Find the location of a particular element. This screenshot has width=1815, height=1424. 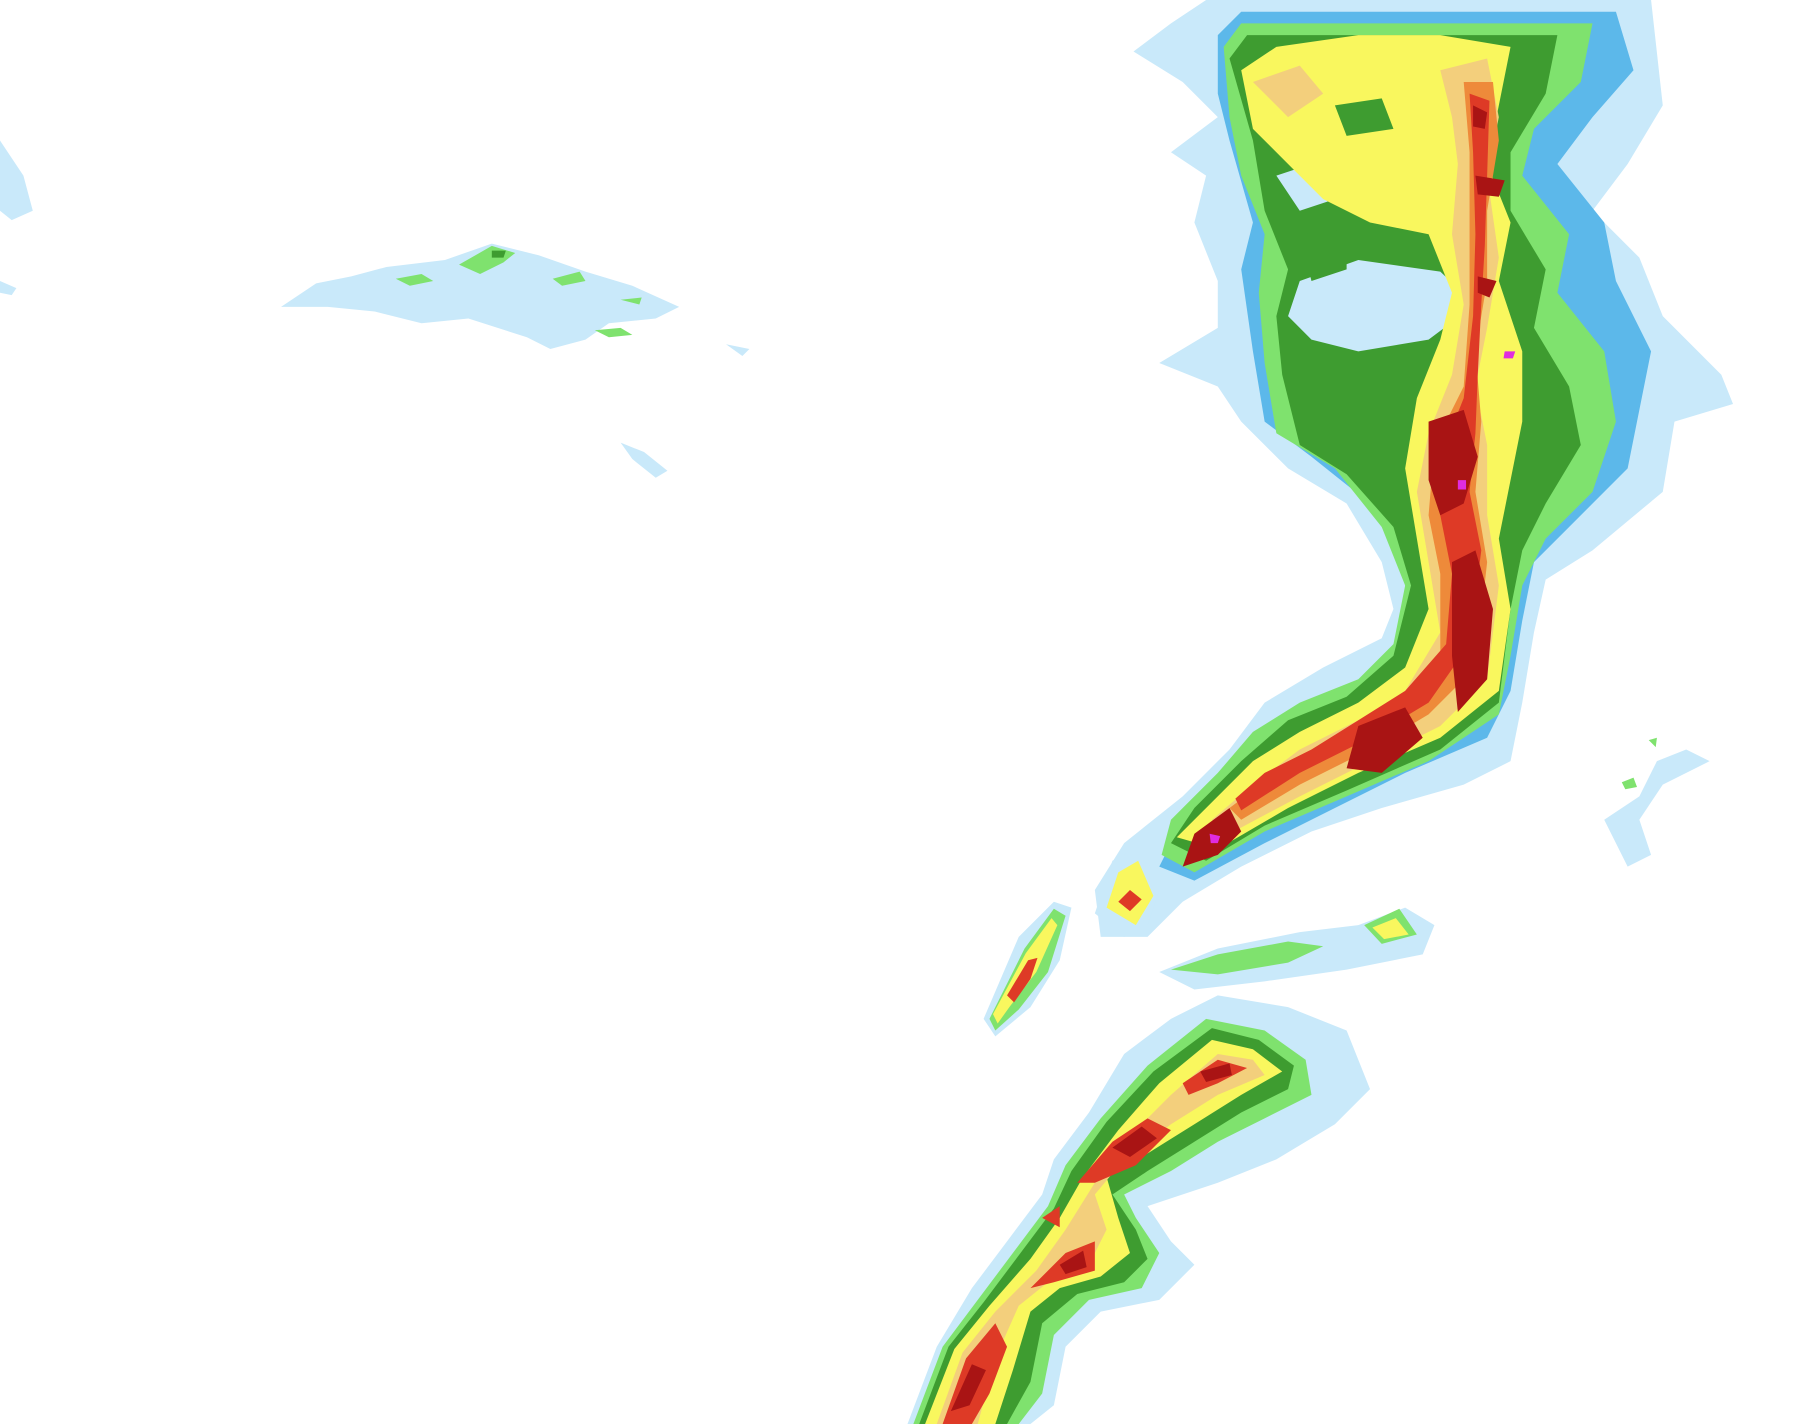

western-echoes is located at coordinates (375, 309).